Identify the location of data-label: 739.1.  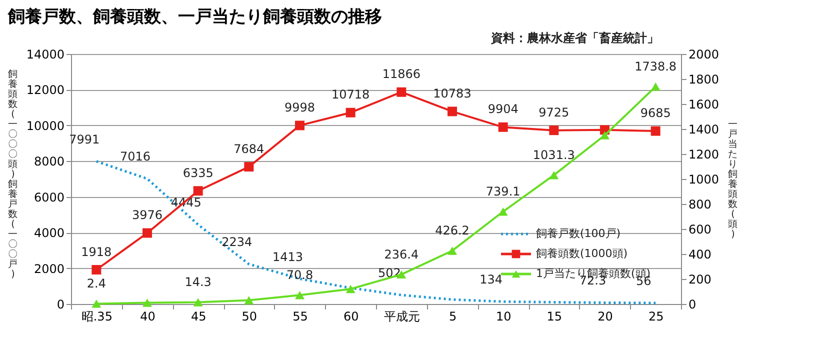
(503, 191).